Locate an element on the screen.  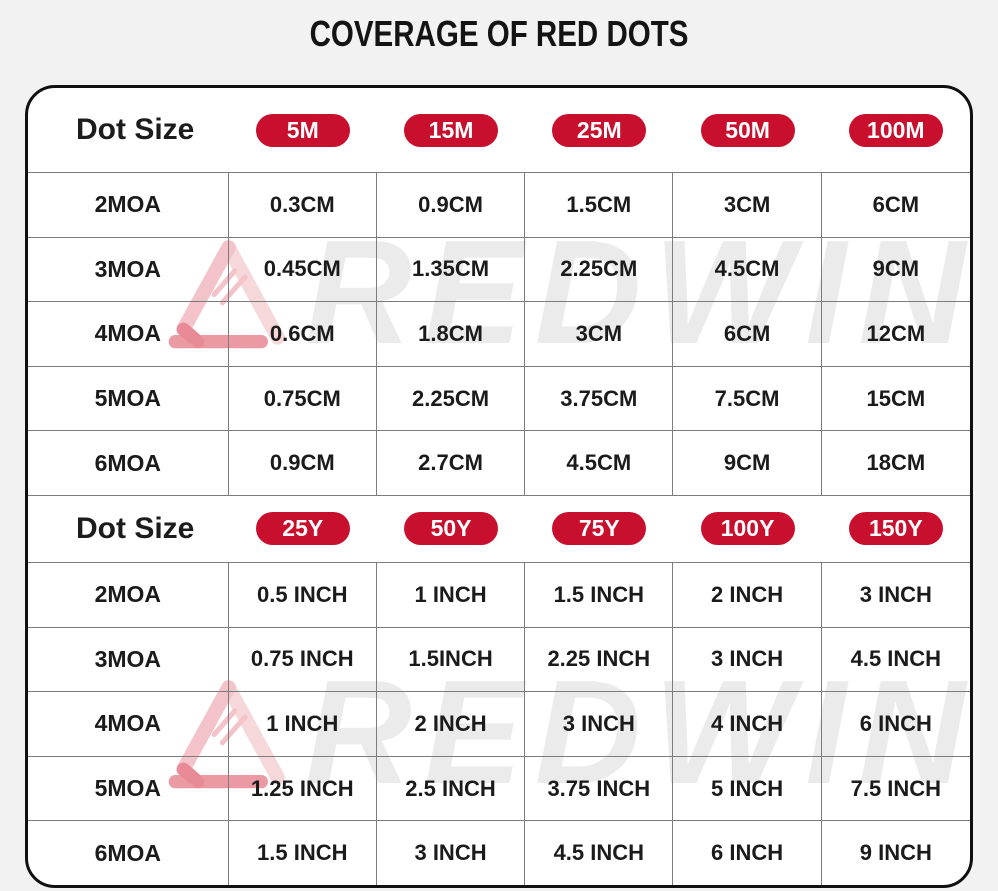
distance-badge-25y: 25Y is located at coordinates (302, 529).